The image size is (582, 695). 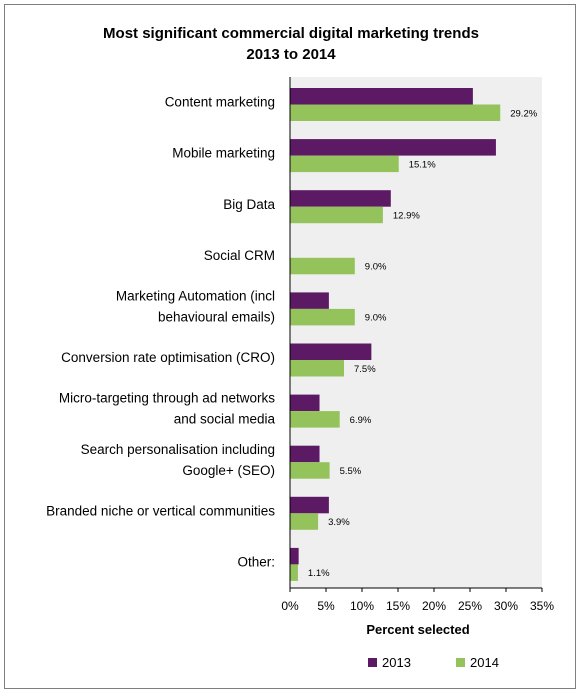 I want to click on x-tick-label: 20%, so click(x=434, y=606).